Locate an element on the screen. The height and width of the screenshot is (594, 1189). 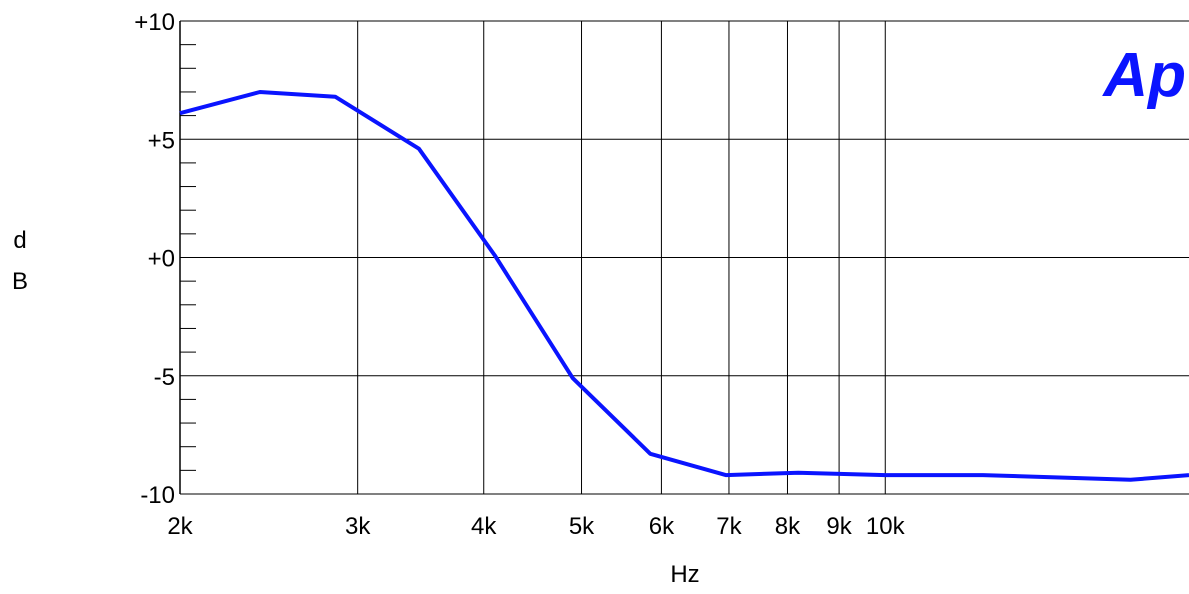
y-tick-label: +5 is located at coordinates (161, 140).